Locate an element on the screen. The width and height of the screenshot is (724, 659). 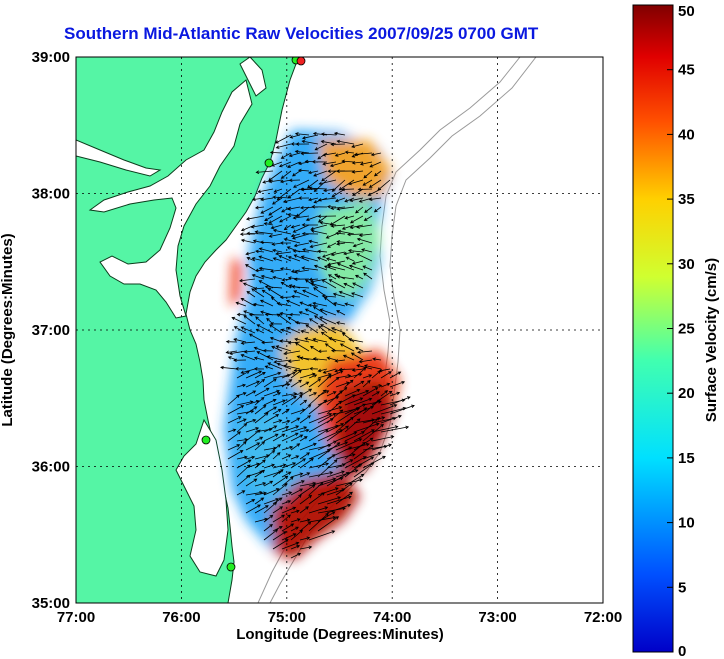
pamlico-sound is located at coordinates (202, 497).